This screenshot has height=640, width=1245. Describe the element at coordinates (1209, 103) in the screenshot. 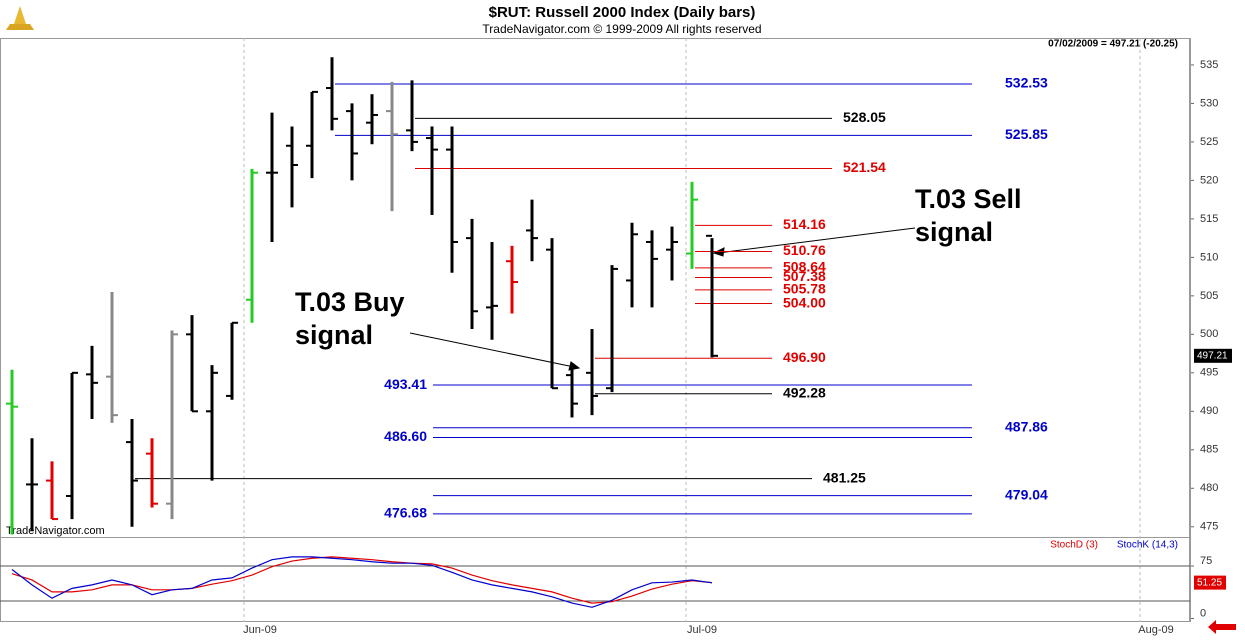

I see `y-tick-label: 530` at that location.